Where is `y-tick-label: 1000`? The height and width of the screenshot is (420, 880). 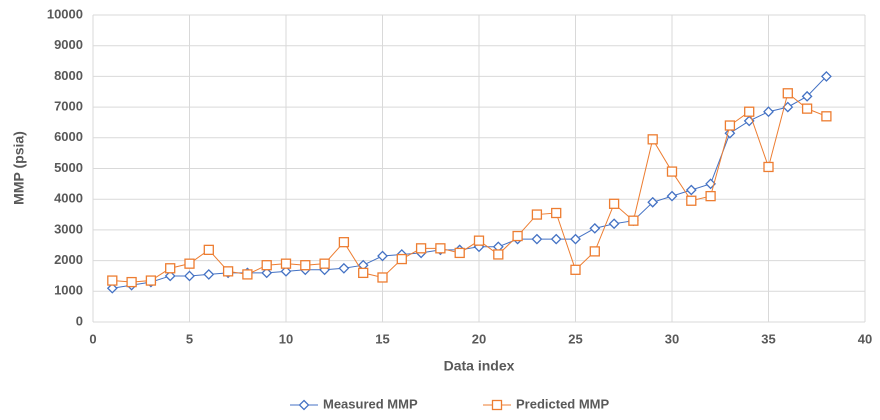
y-tick-label: 1000 is located at coordinates (68, 290).